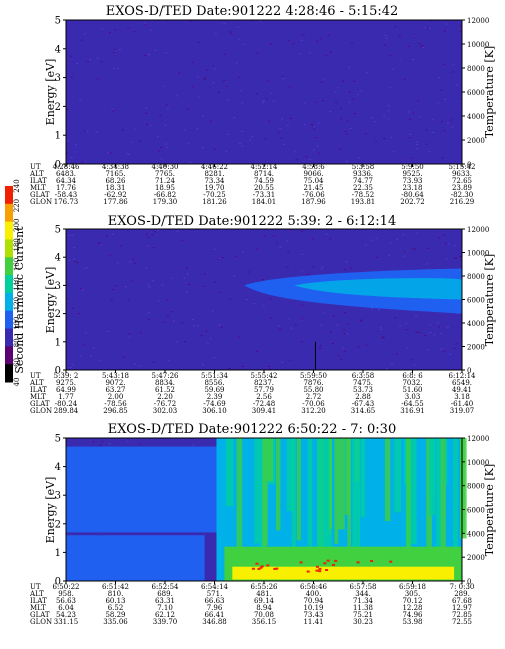 Image resolution: width=505 pixels, height=649 pixels. I want to click on table-cell: 958., so click(66, 594).